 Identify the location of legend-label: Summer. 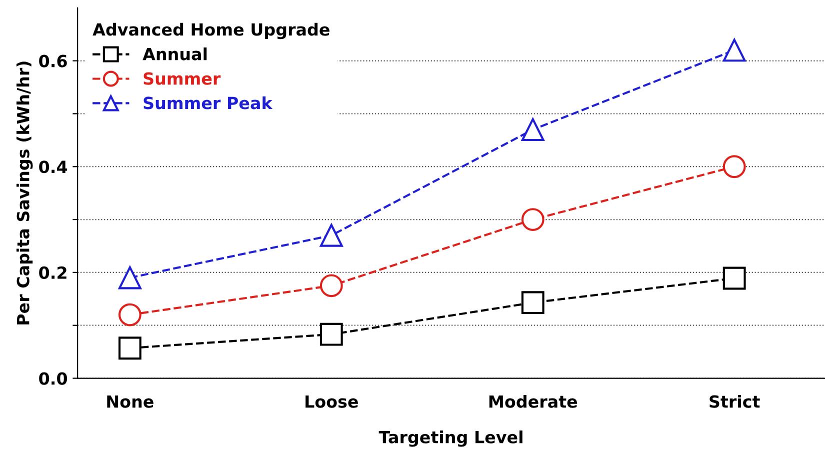
(182, 78).